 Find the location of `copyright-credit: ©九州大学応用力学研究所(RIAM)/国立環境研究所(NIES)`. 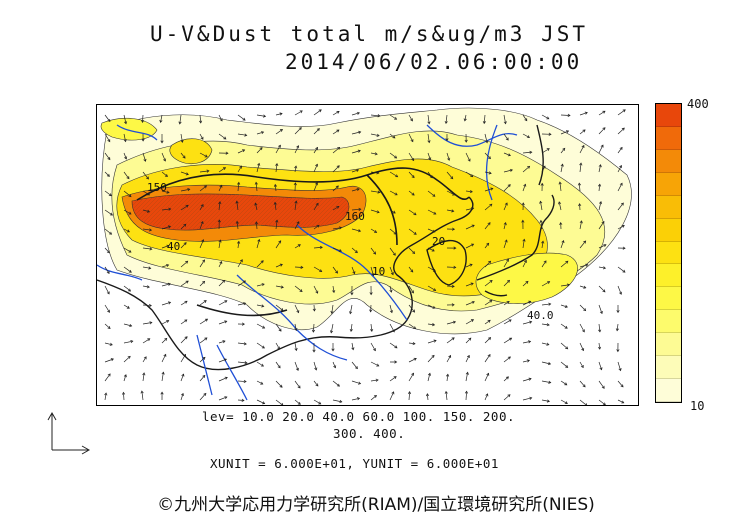

copyright-credit: ©九州大学応用力学研究所(RIAM)/国立環境研究所(NIES) is located at coordinates (376, 505).